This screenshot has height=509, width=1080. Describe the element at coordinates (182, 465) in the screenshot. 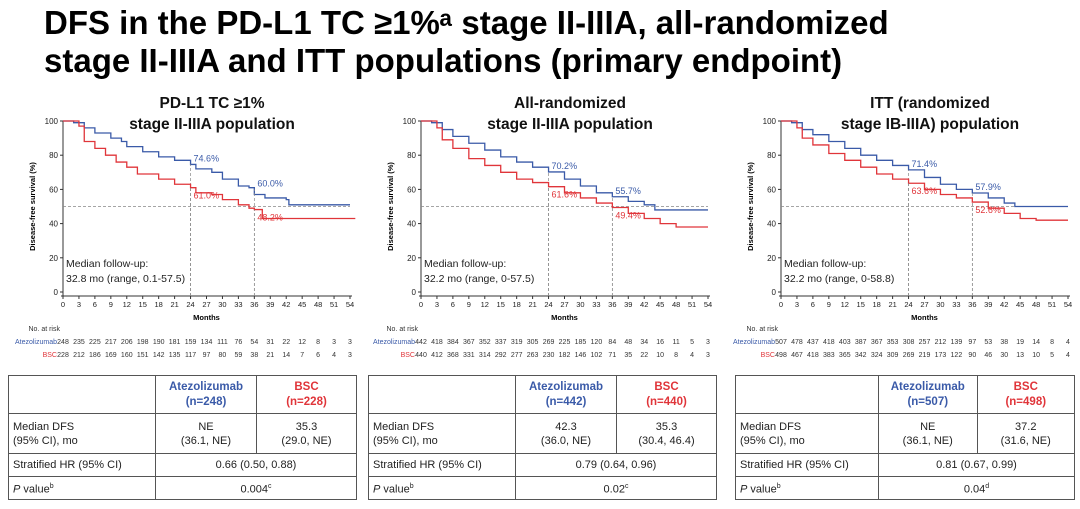

I see `hr-row: Stratified HR (95% CI) 0.66 (0.50, 0.88)` at that location.